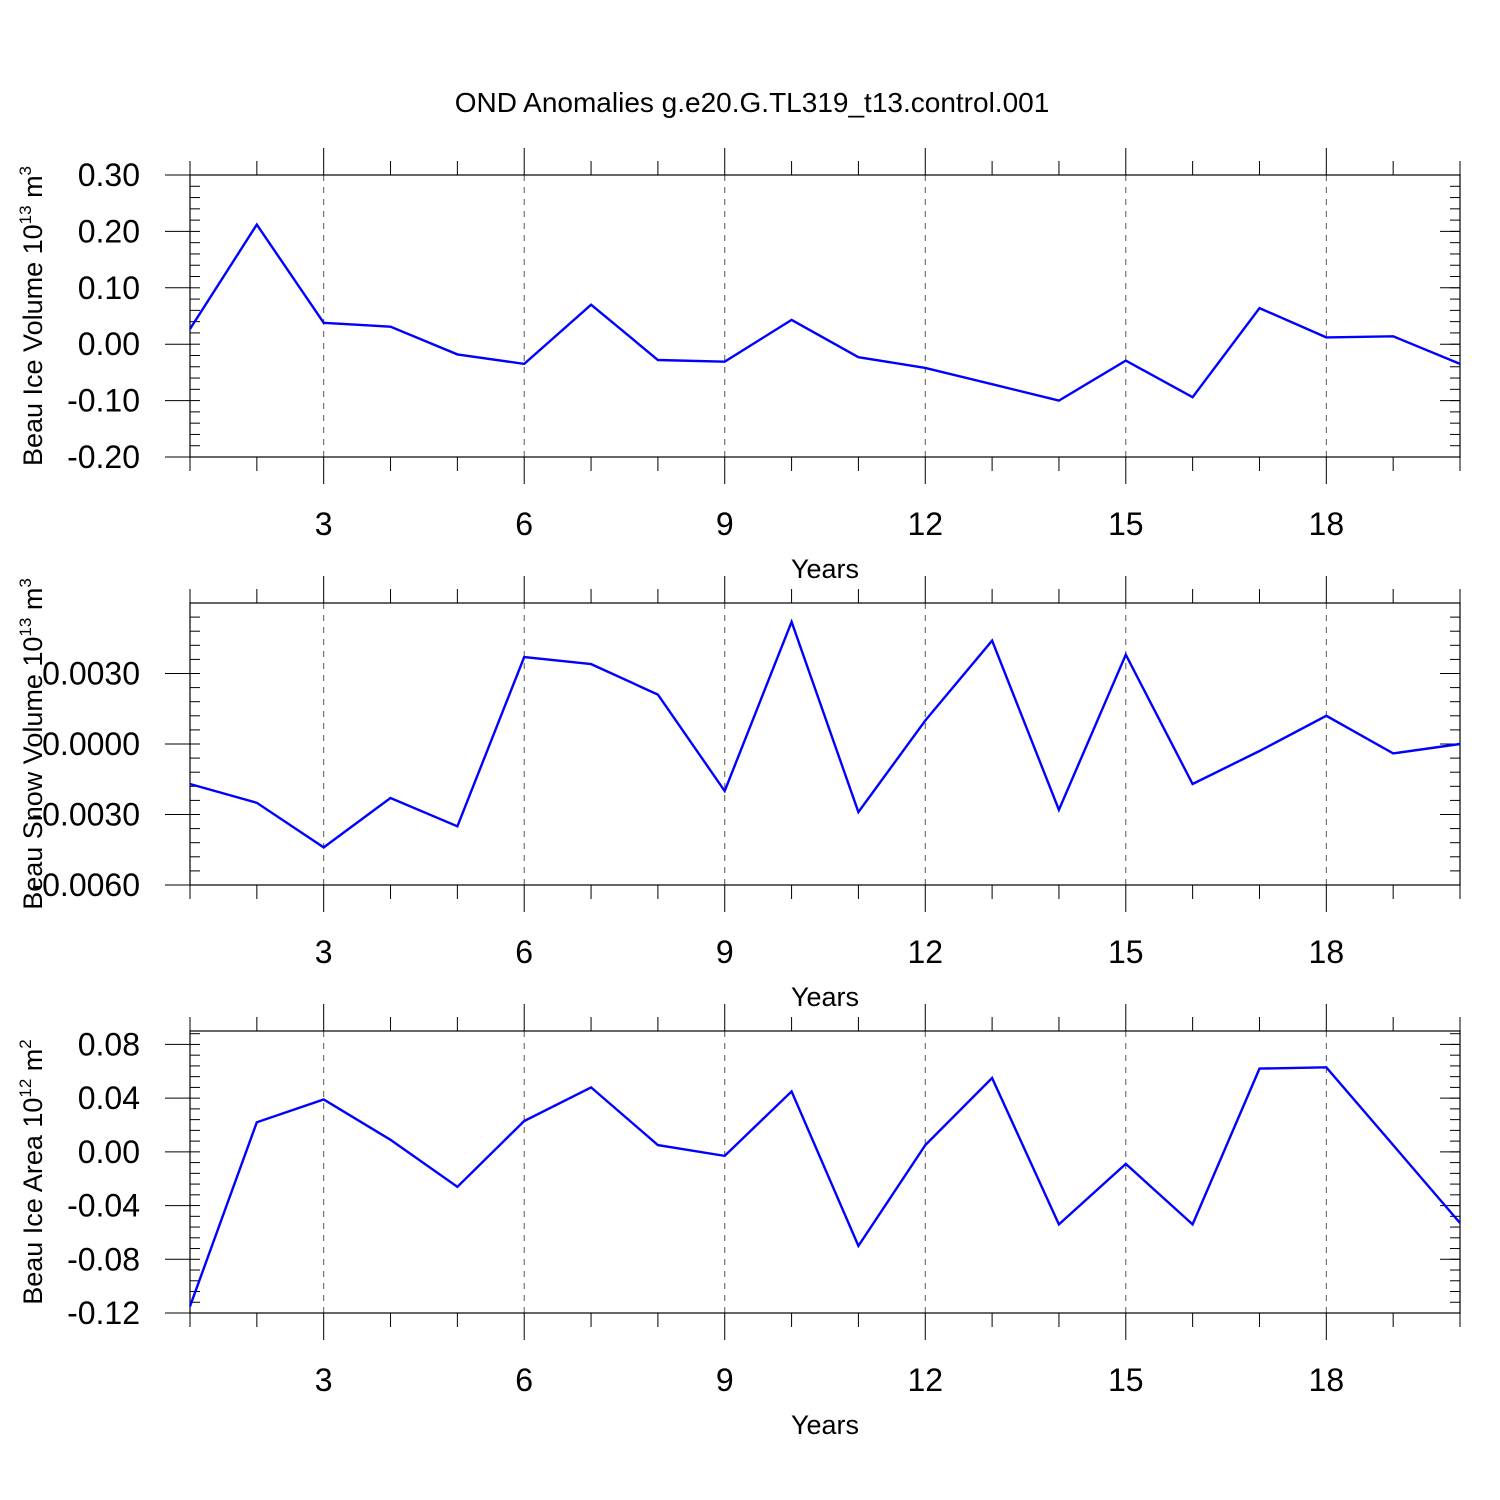 The width and height of the screenshot is (1500, 1500). Describe the element at coordinates (109, 231) in the screenshot. I see `y-tick-label: 0.20` at that location.